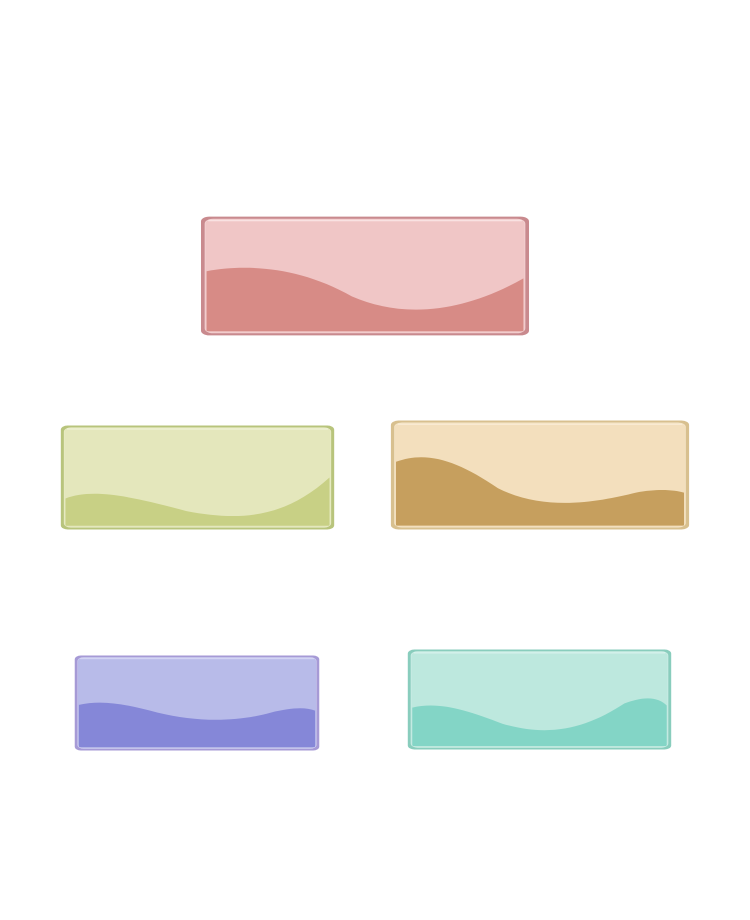 The image size is (750, 920). I want to click on teal-tile, so click(539, 699).